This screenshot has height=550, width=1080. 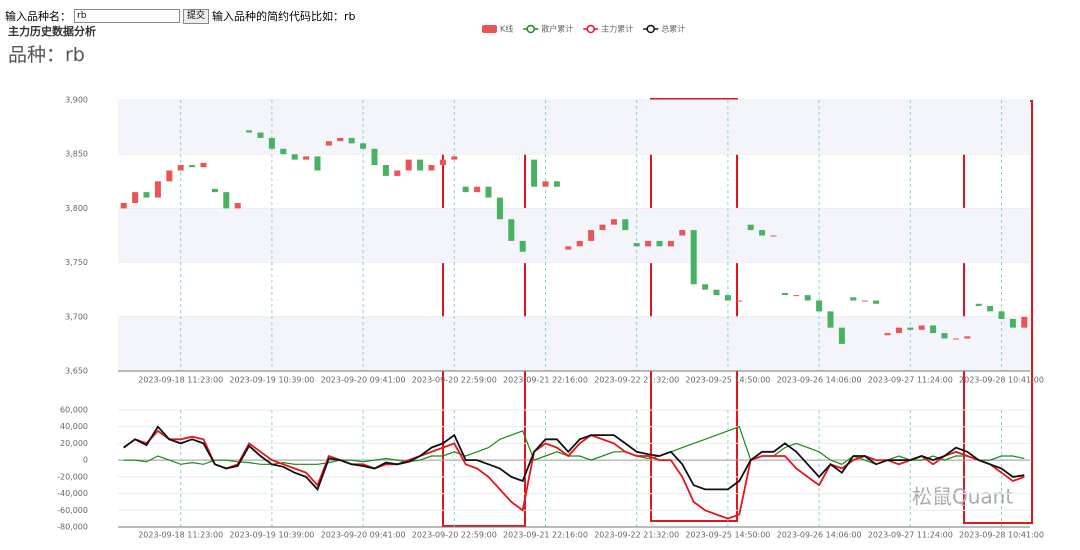 What do you see at coordinates (52, 31) in the screenshot?
I see `page-title: 主力历史数据分析` at bounding box center [52, 31].